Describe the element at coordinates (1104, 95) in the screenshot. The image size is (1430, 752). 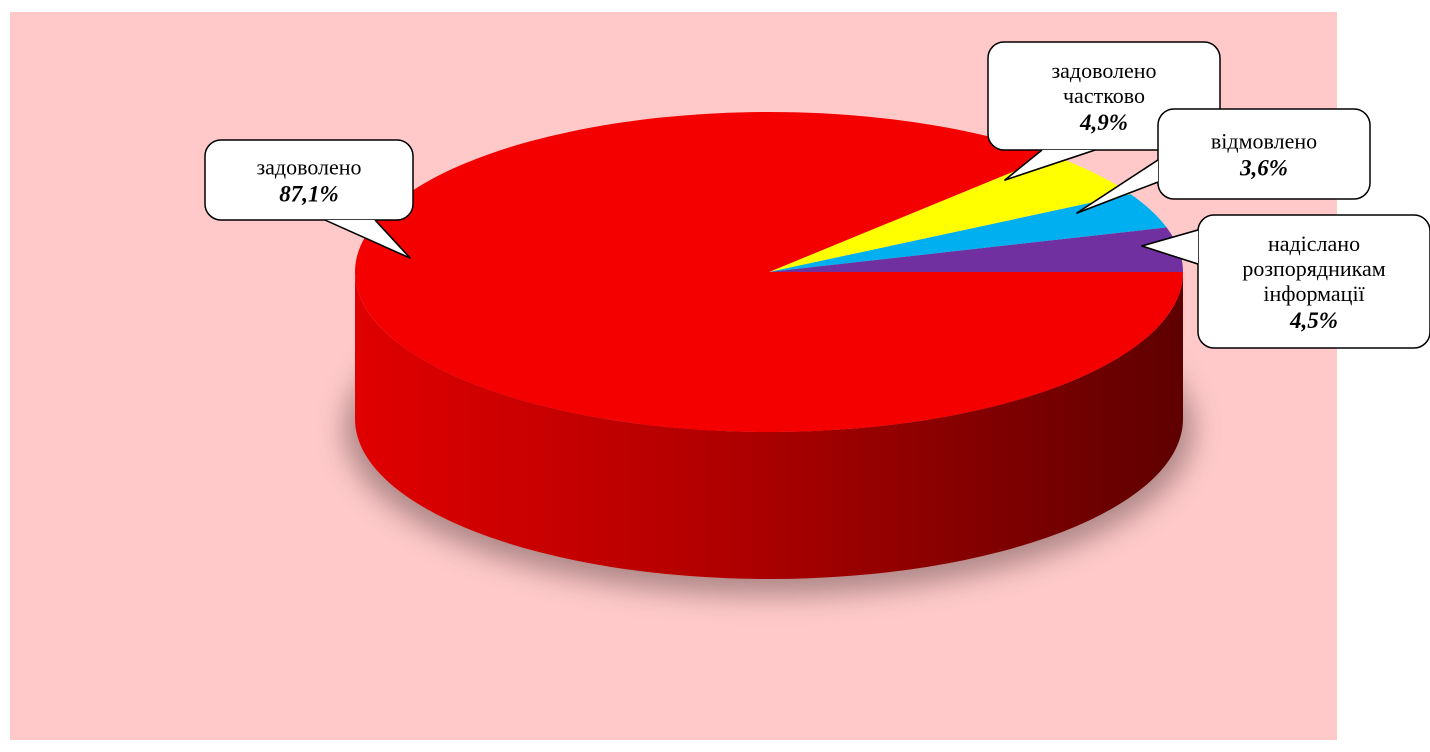
I see `slice-label-1-line-1: частково` at that location.